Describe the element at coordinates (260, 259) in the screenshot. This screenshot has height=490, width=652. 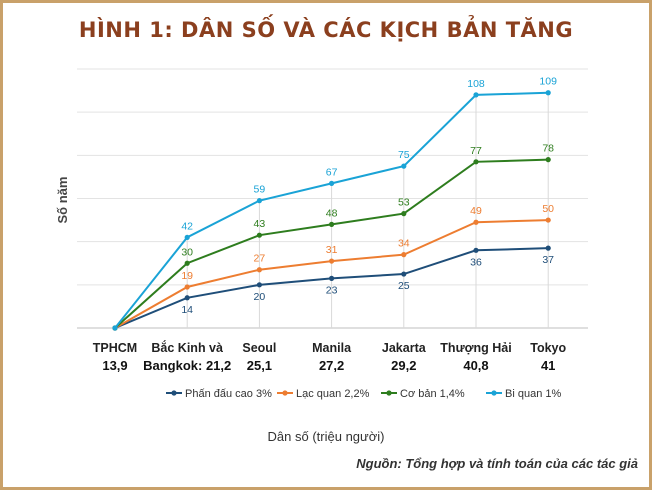
I see `data-label: 27` at that location.